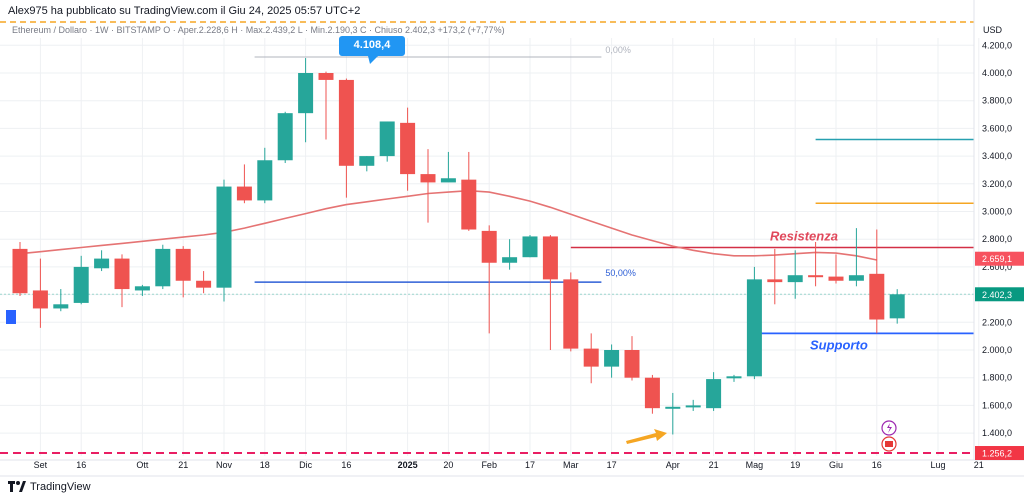  What do you see at coordinates (142, 465) in the screenshot?
I see `x-tick-label: Ott` at bounding box center [142, 465].